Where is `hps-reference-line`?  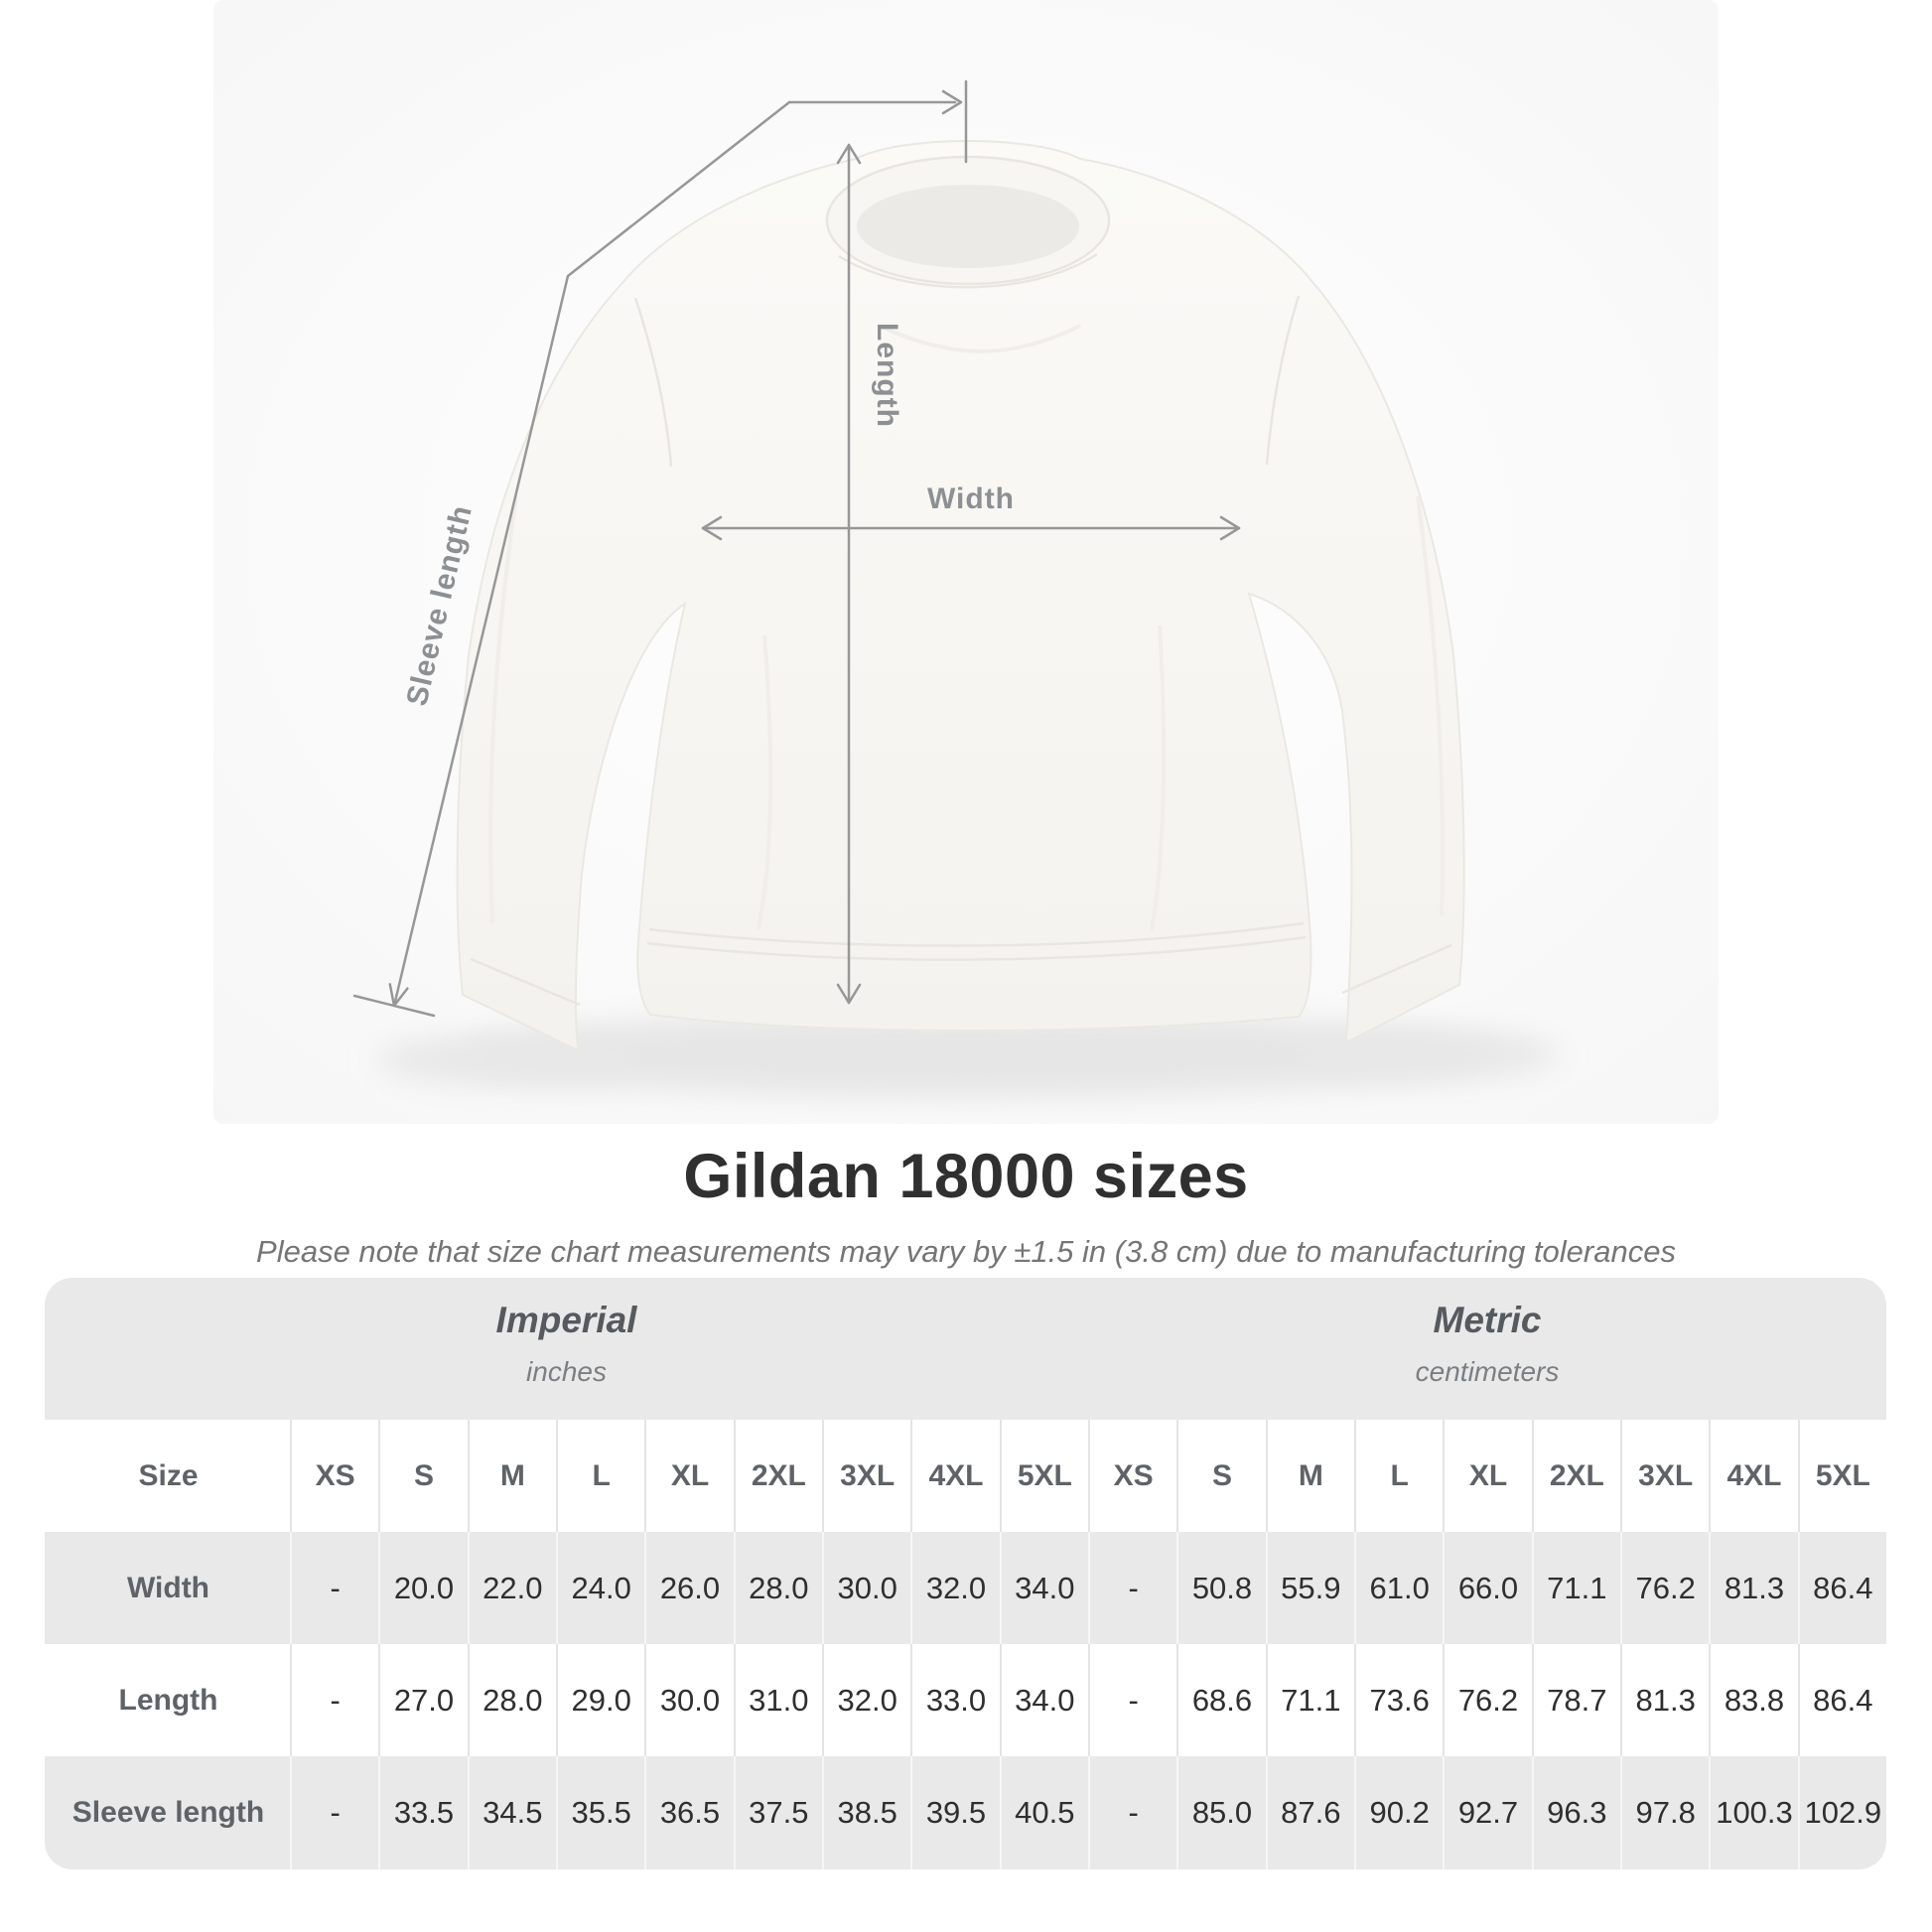
hps-reference-line is located at coordinates (878, 122).